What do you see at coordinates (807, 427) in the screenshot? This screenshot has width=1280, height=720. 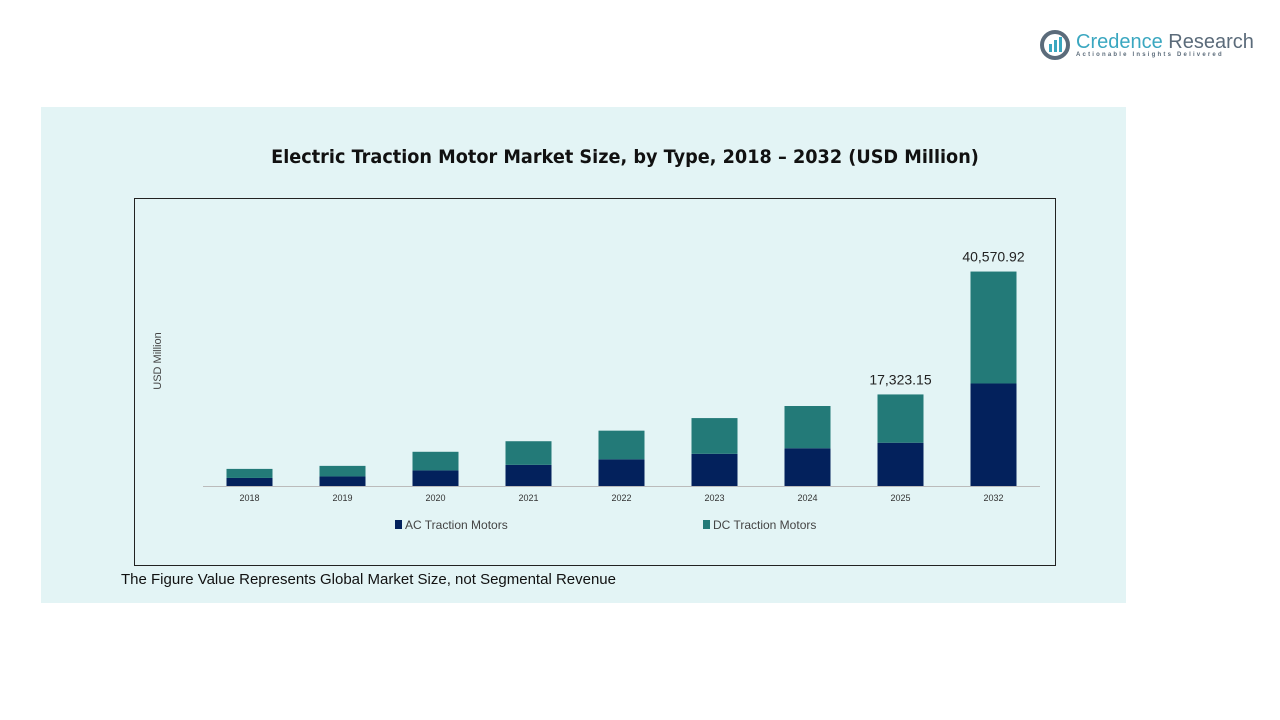 I see `bar-dc-2024` at bounding box center [807, 427].